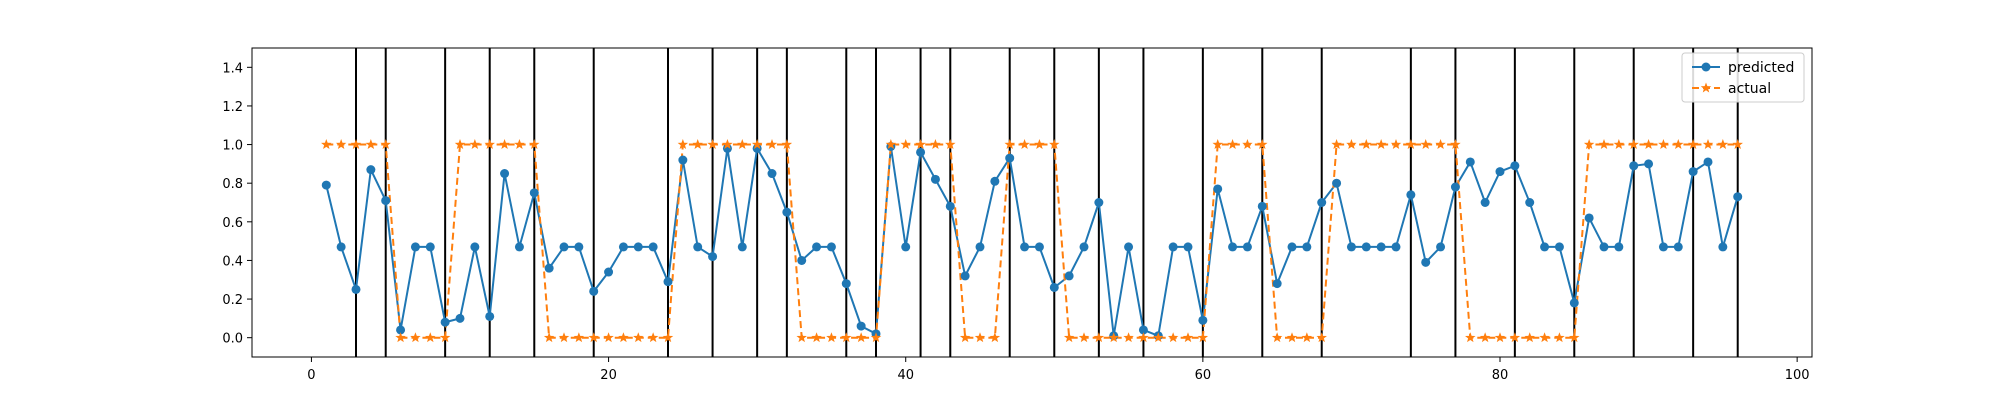 This screenshot has width=2000, height=400. Describe the element at coordinates (1749, 89) in the screenshot. I see `legend-label-actual: actual` at that location.